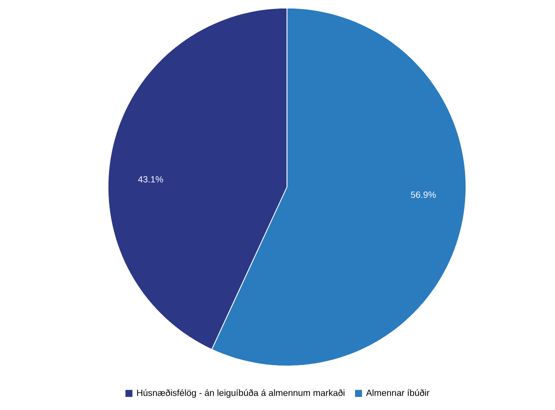 This screenshot has width=555, height=410. Describe the element at coordinates (423, 195) in the screenshot. I see `data-label: 56.9%` at that location.